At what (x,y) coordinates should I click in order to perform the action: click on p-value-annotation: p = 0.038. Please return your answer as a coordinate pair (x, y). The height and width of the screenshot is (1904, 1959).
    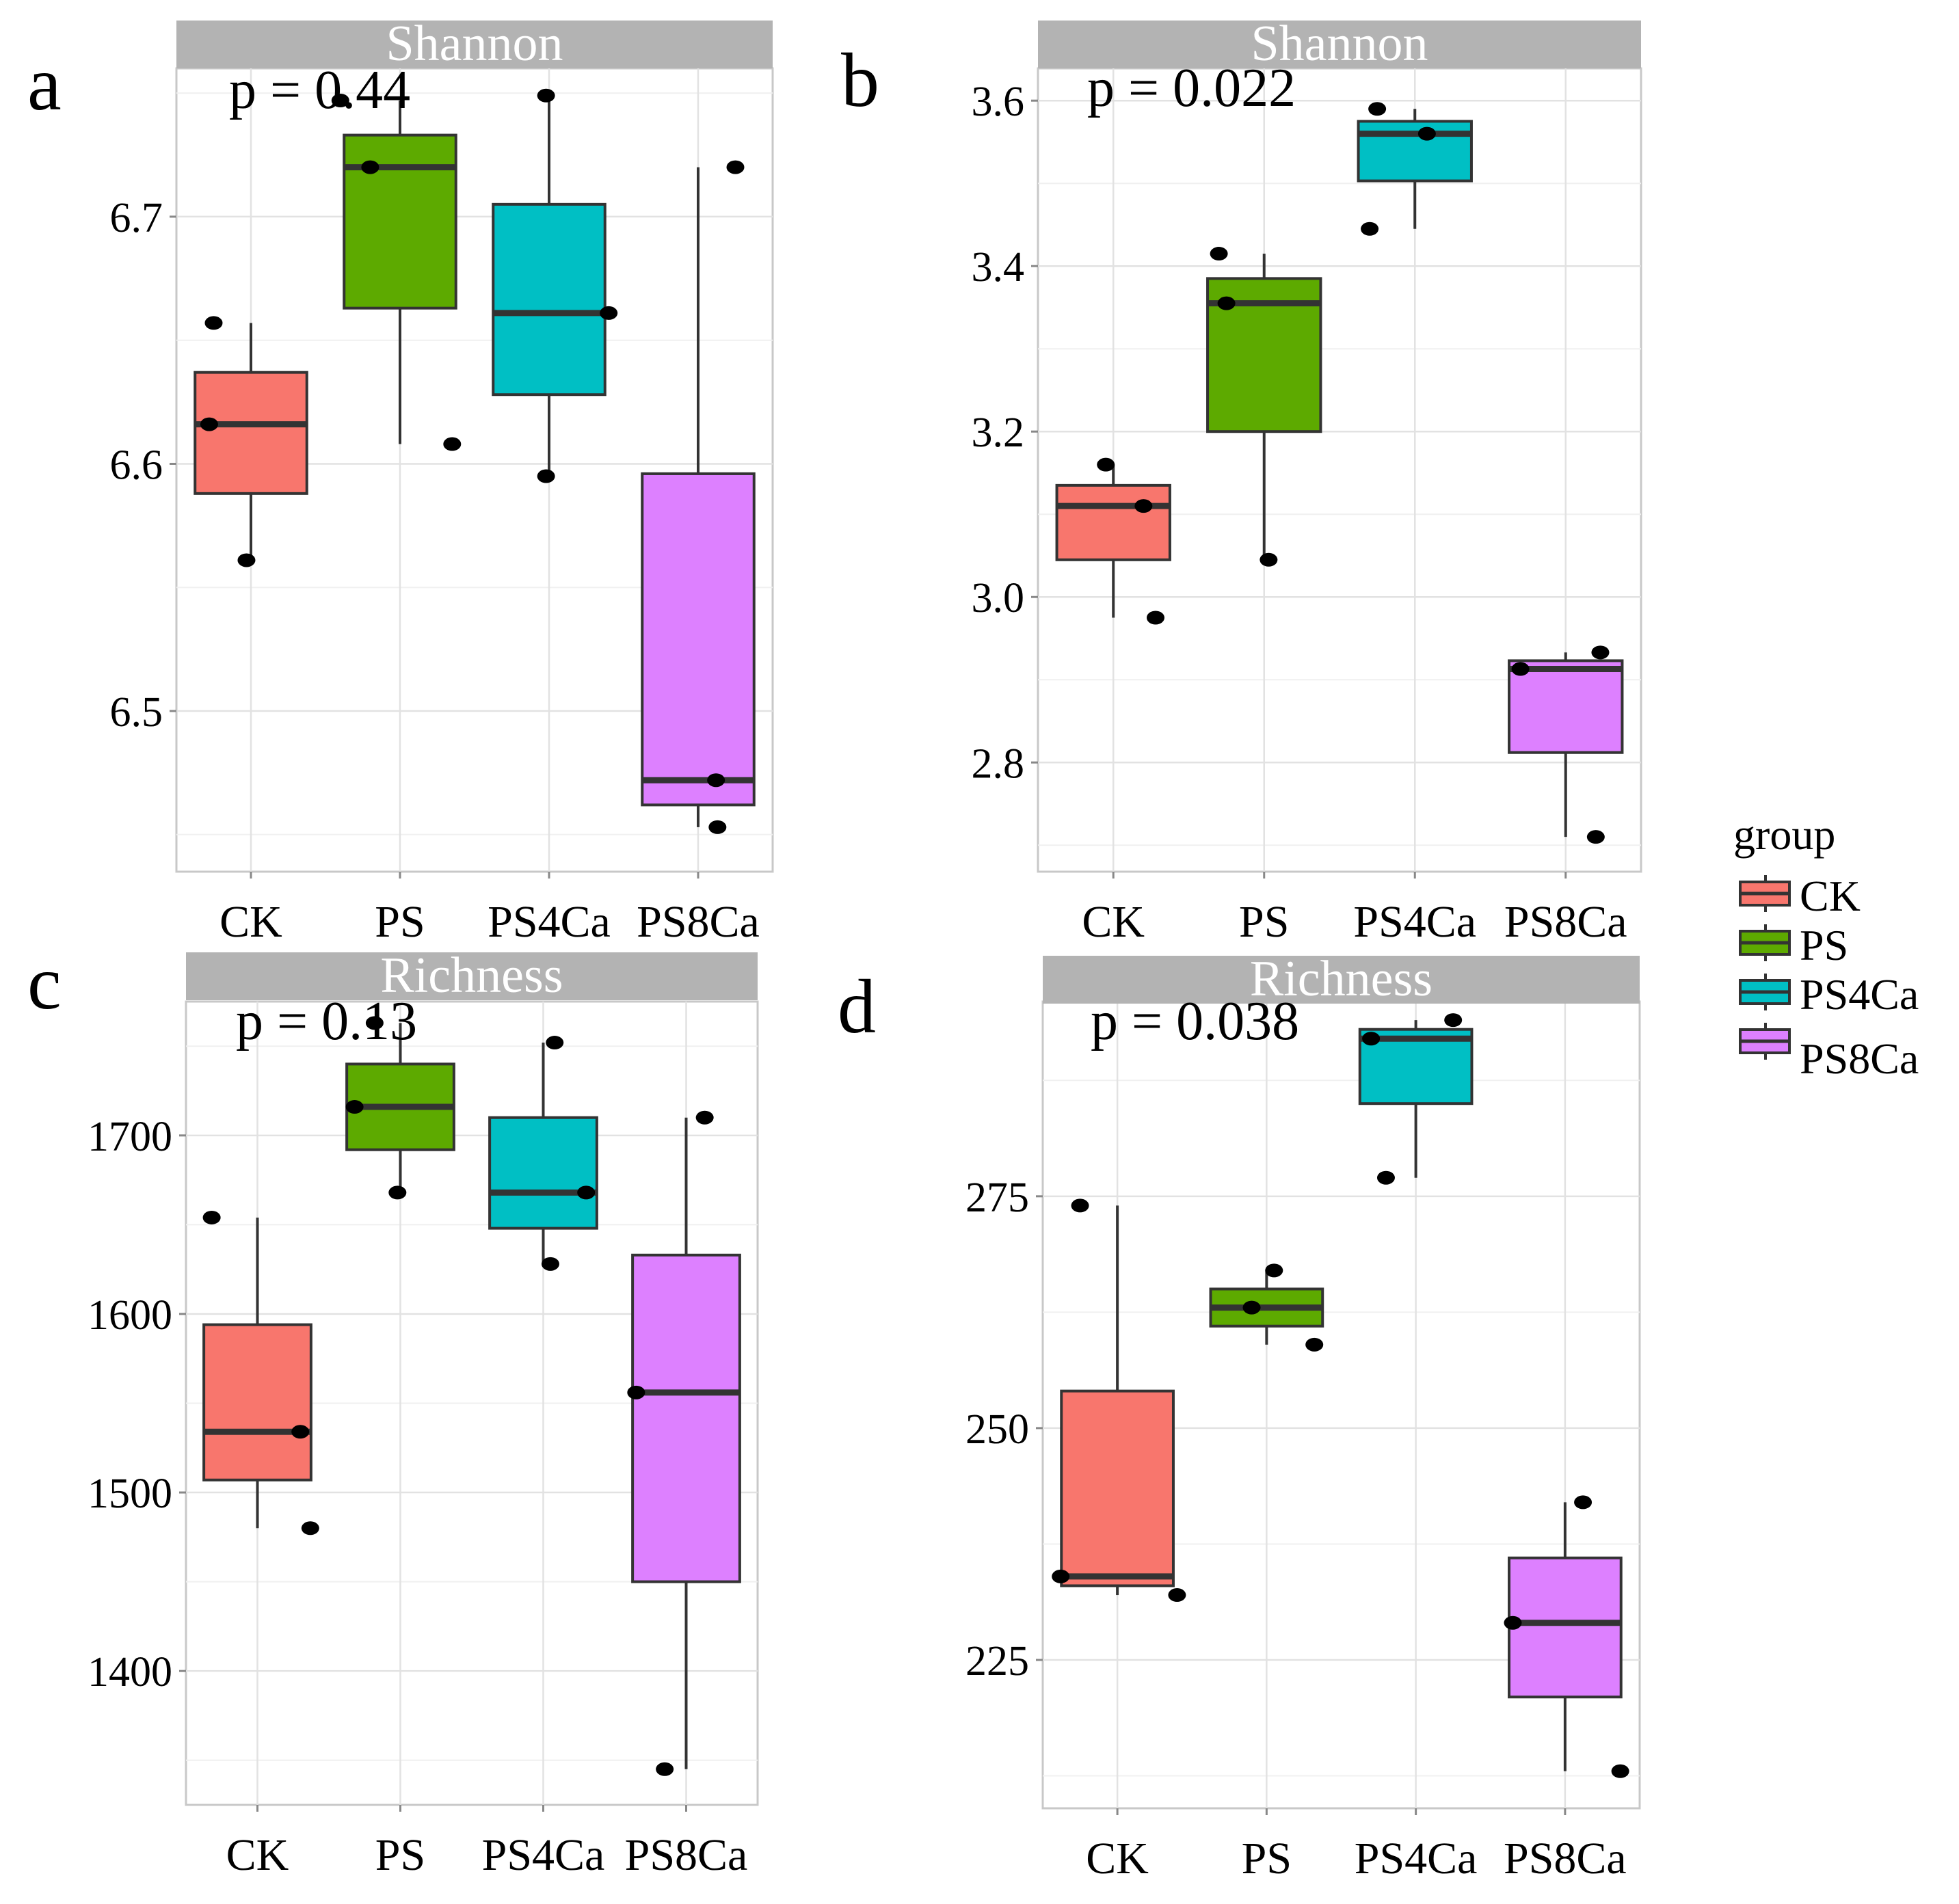
    Looking at the image, I should click on (1195, 1021).